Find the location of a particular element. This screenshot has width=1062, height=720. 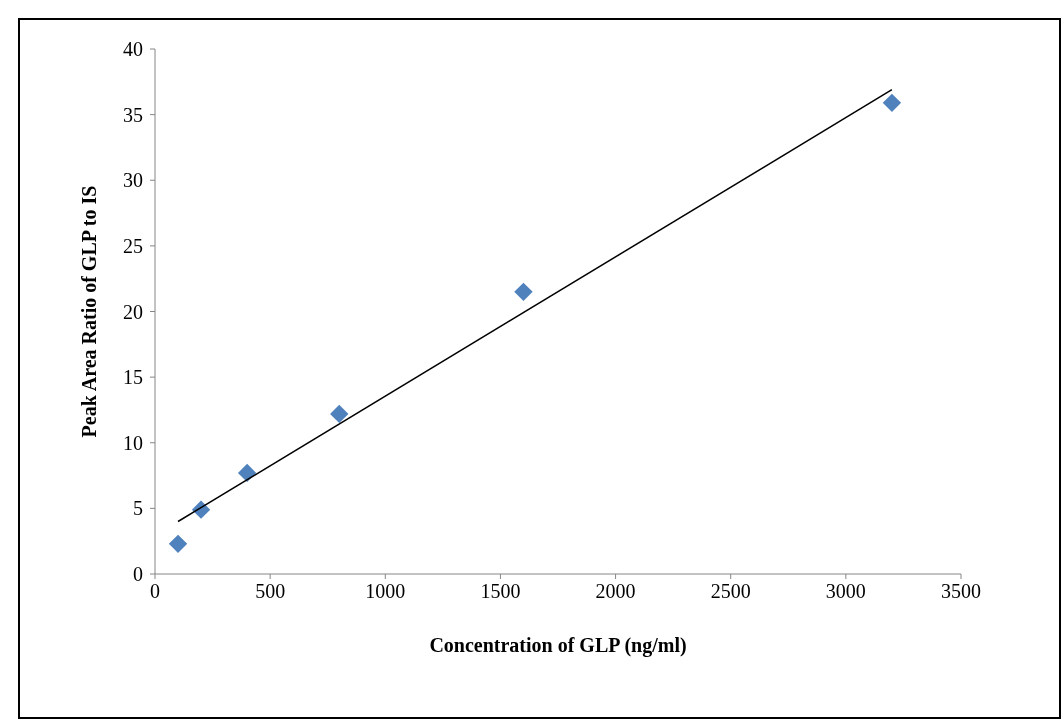

y-tick-label: 0 is located at coordinates (138, 574).